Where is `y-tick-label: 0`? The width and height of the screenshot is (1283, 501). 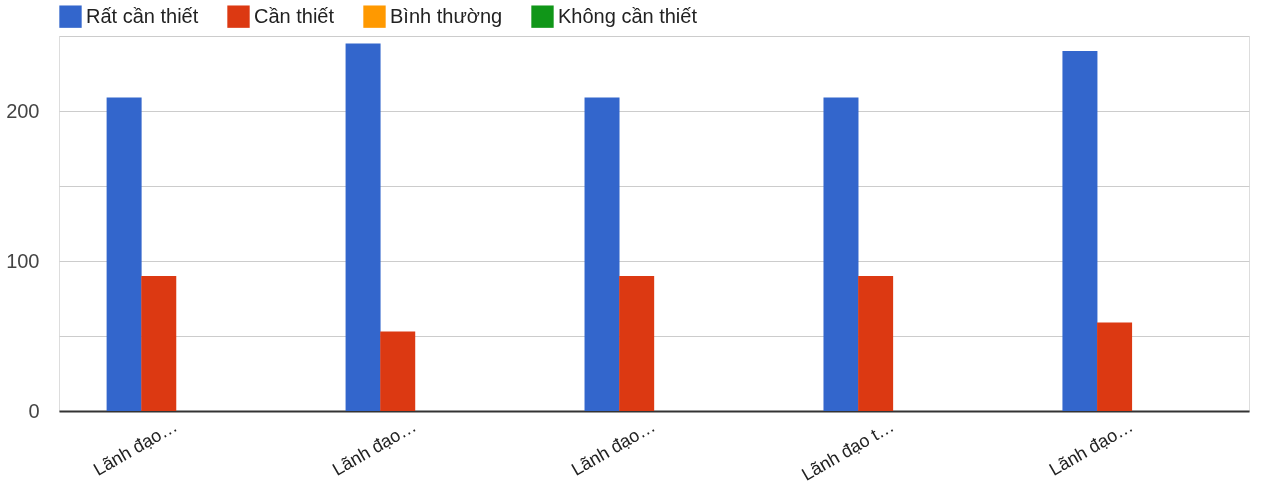 y-tick-label: 0 is located at coordinates (34, 410).